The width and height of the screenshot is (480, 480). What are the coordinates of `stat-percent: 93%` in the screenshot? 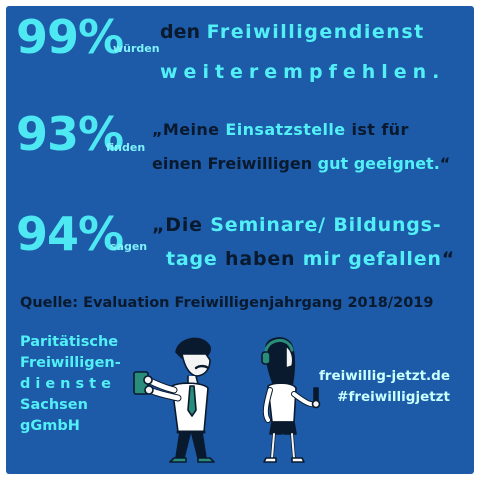 It's located at (70, 134).